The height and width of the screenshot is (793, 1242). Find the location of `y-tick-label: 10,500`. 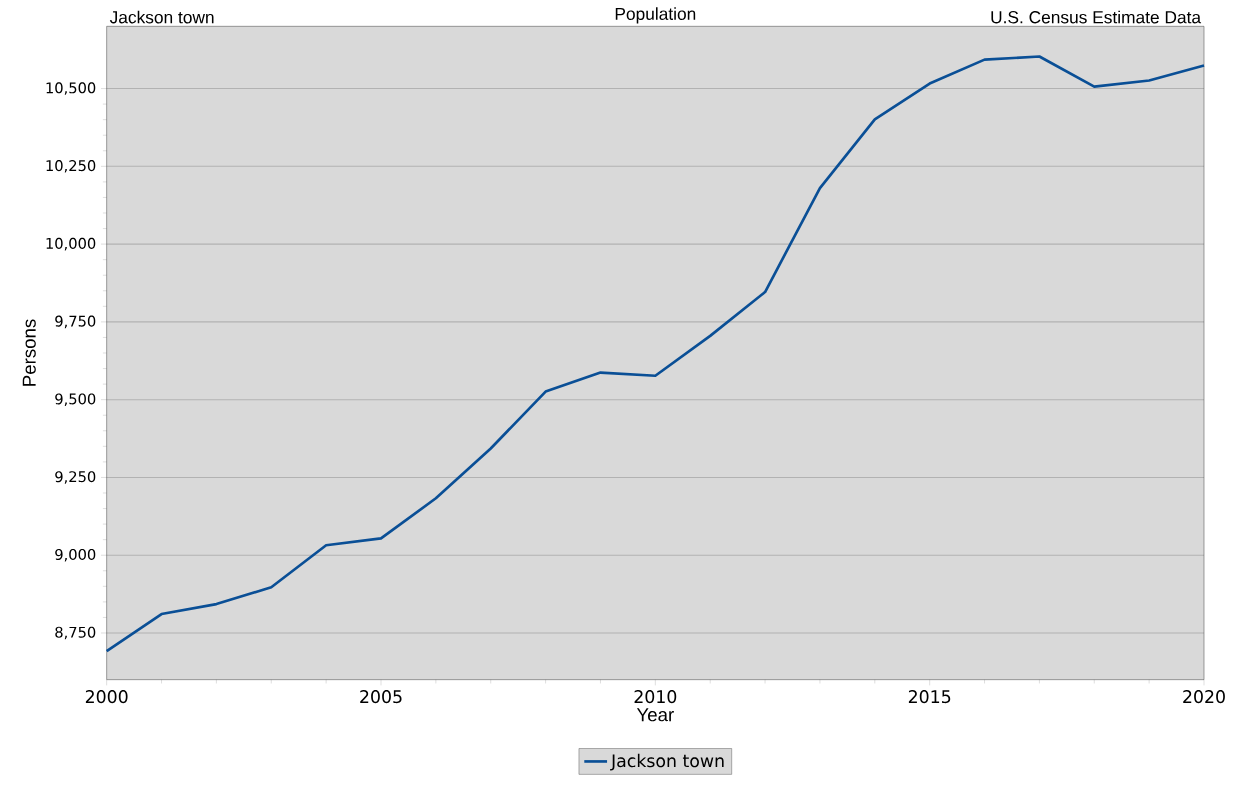

y-tick-label: 10,500 is located at coordinates (71, 88).